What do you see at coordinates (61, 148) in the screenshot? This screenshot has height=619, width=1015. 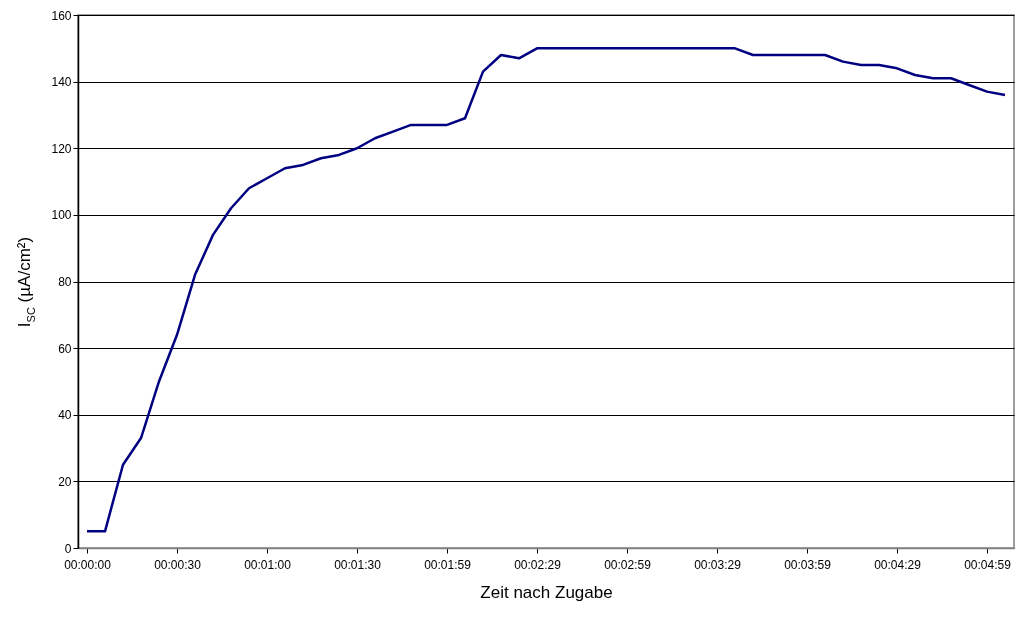 I see `y-tick-label: 120` at bounding box center [61, 148].